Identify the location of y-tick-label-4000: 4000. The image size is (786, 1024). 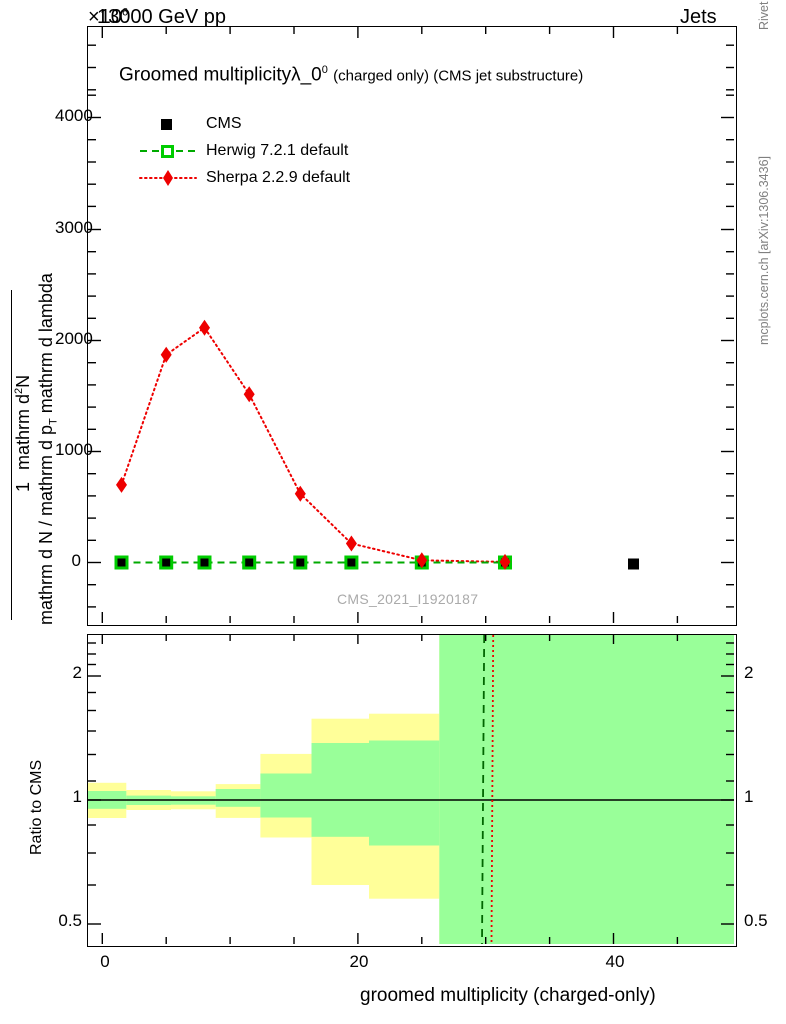
(74, 115).